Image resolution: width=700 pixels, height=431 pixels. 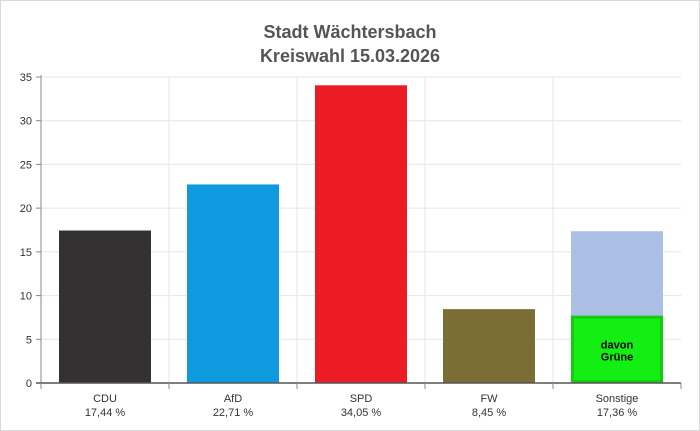 What do you see at coordinates (29, 340) in the screenshot?
I see `y-tick-label: 5` at bounding box center [29, 340].